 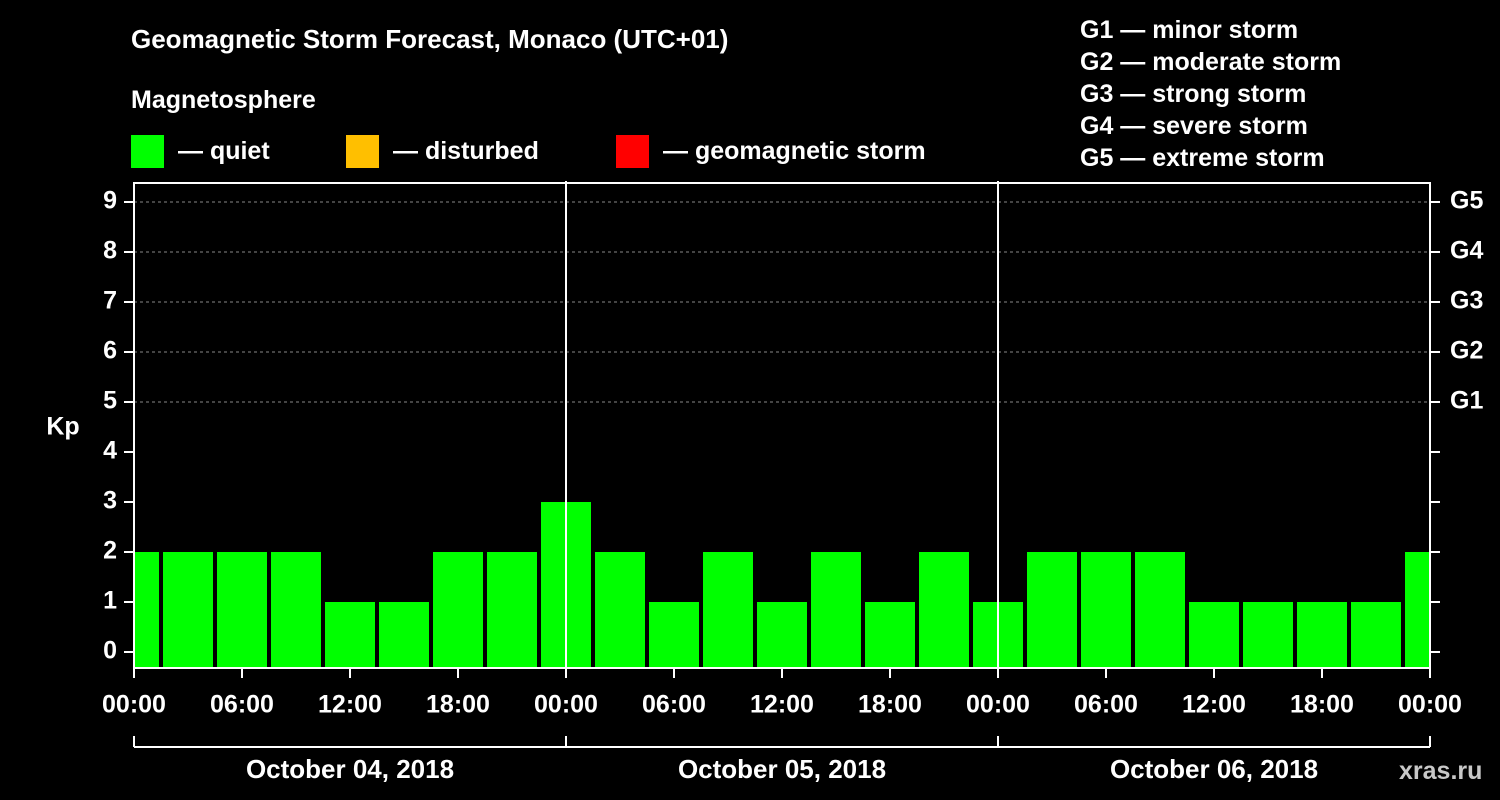 What do you see at coordinates (1466, 351) in the screenshot?
I see `g-scale-label-G2: G2` at bounding box center [1466, 351].